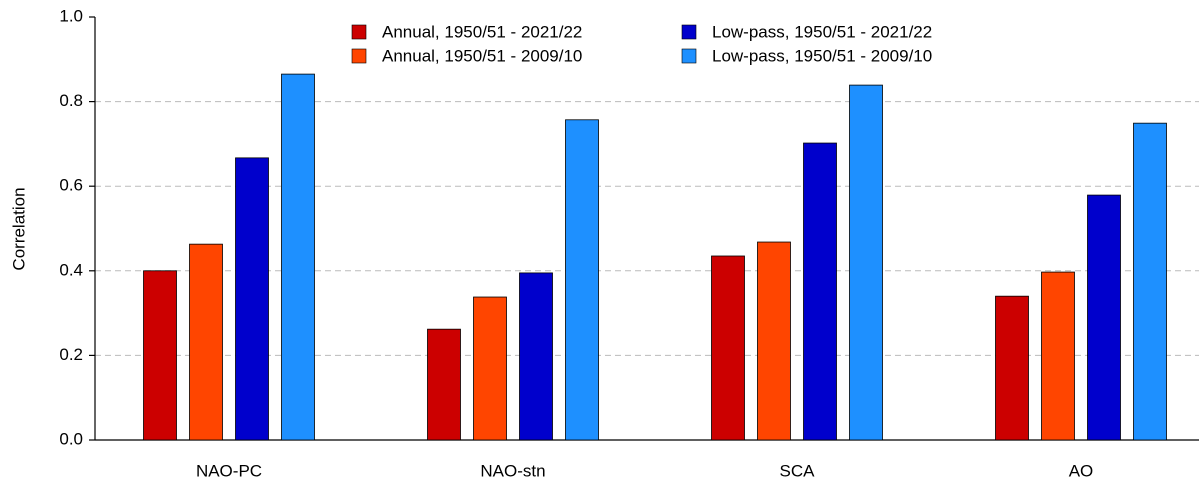 This screenshot has width=1199, height=495. What do you see at coordinates (18, 228) in the screenshot?
I see `y-axis-label: Correlation` at bounding box center [18, 228].